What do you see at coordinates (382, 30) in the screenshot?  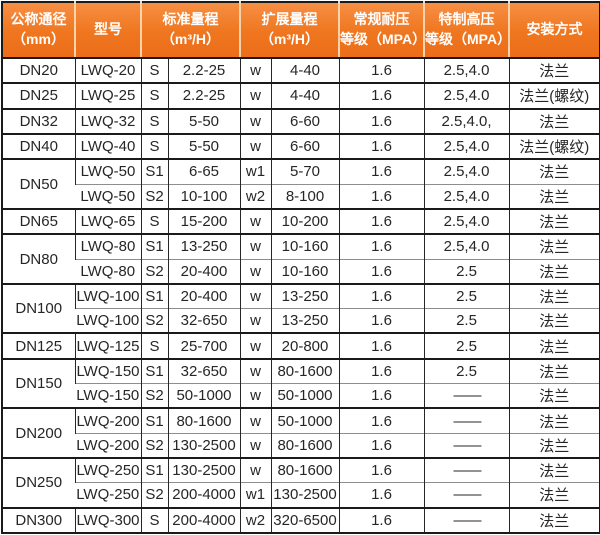 I see `col-header-normal-pressure: 常规耐压 等级（MPA）` at bounding box center [382, 30].